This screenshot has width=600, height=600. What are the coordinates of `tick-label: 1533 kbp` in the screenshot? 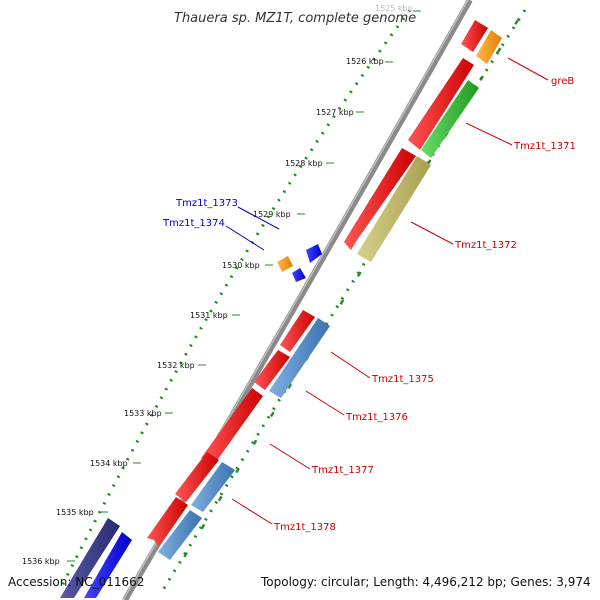 It's located at (143, 413).